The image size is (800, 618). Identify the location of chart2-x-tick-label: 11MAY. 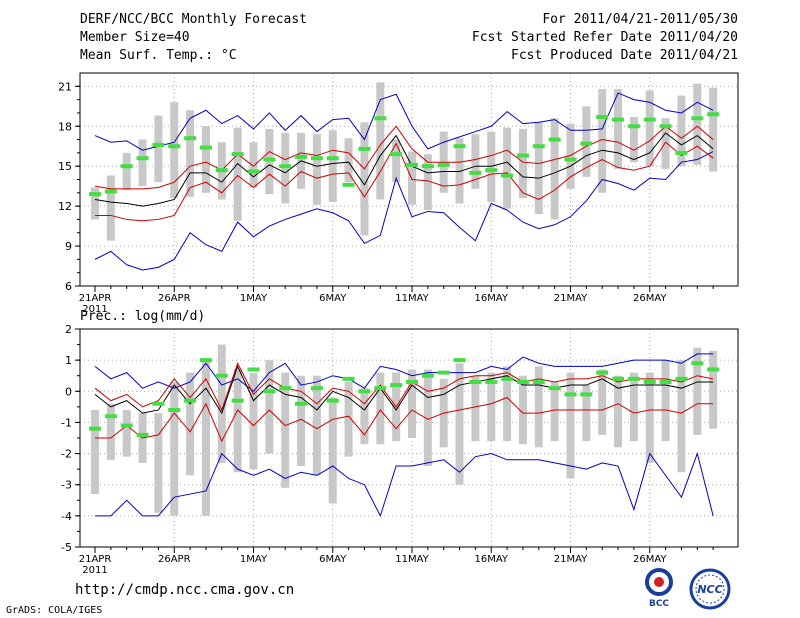
(412, 559).